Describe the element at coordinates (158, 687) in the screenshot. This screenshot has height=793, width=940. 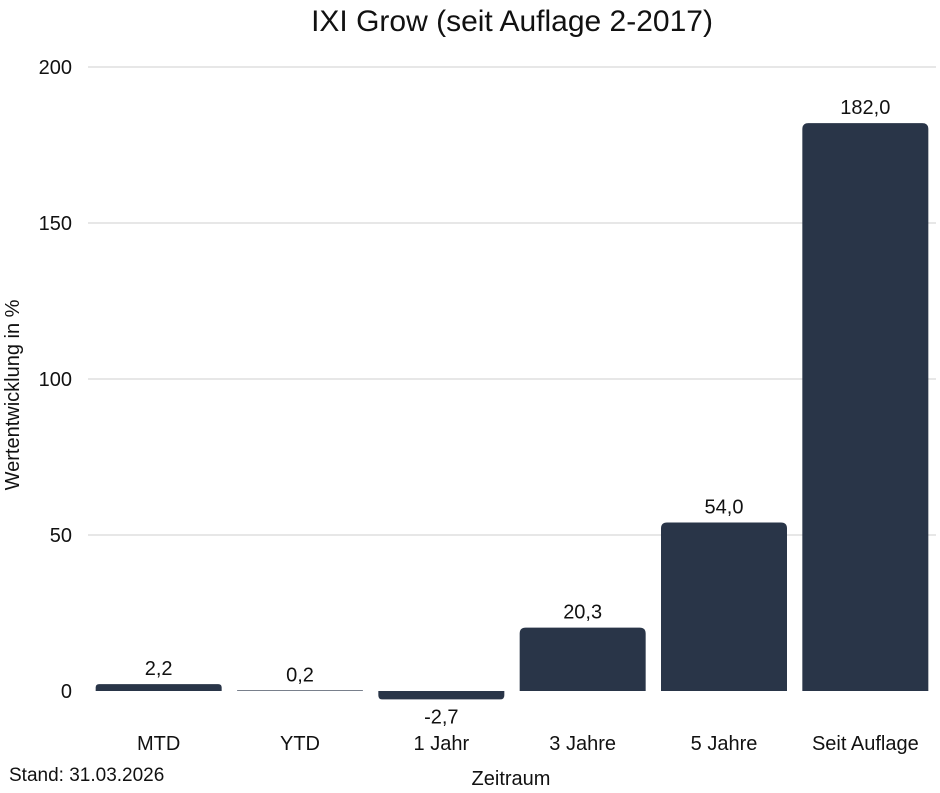
I see `bar-mtd` at that location.